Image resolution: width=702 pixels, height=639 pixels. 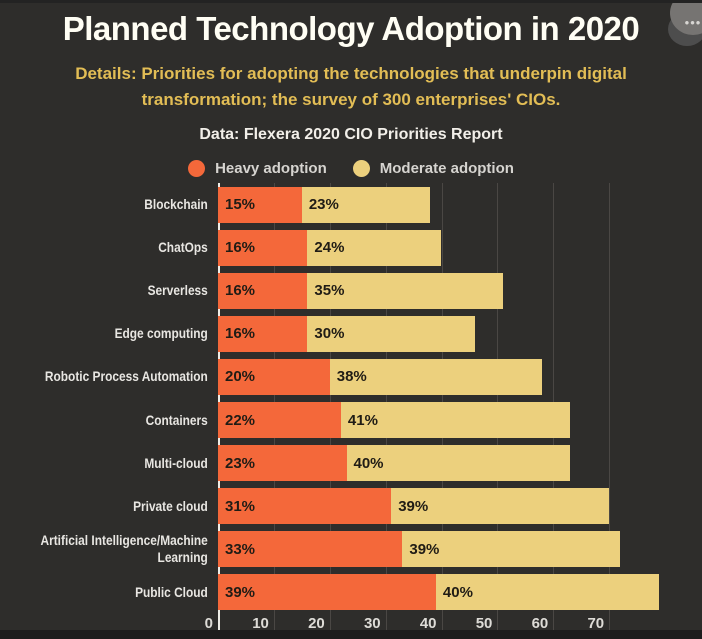 I want to click on chart-row: Public Cloud 39% 40%, so click(x=351, y=592).